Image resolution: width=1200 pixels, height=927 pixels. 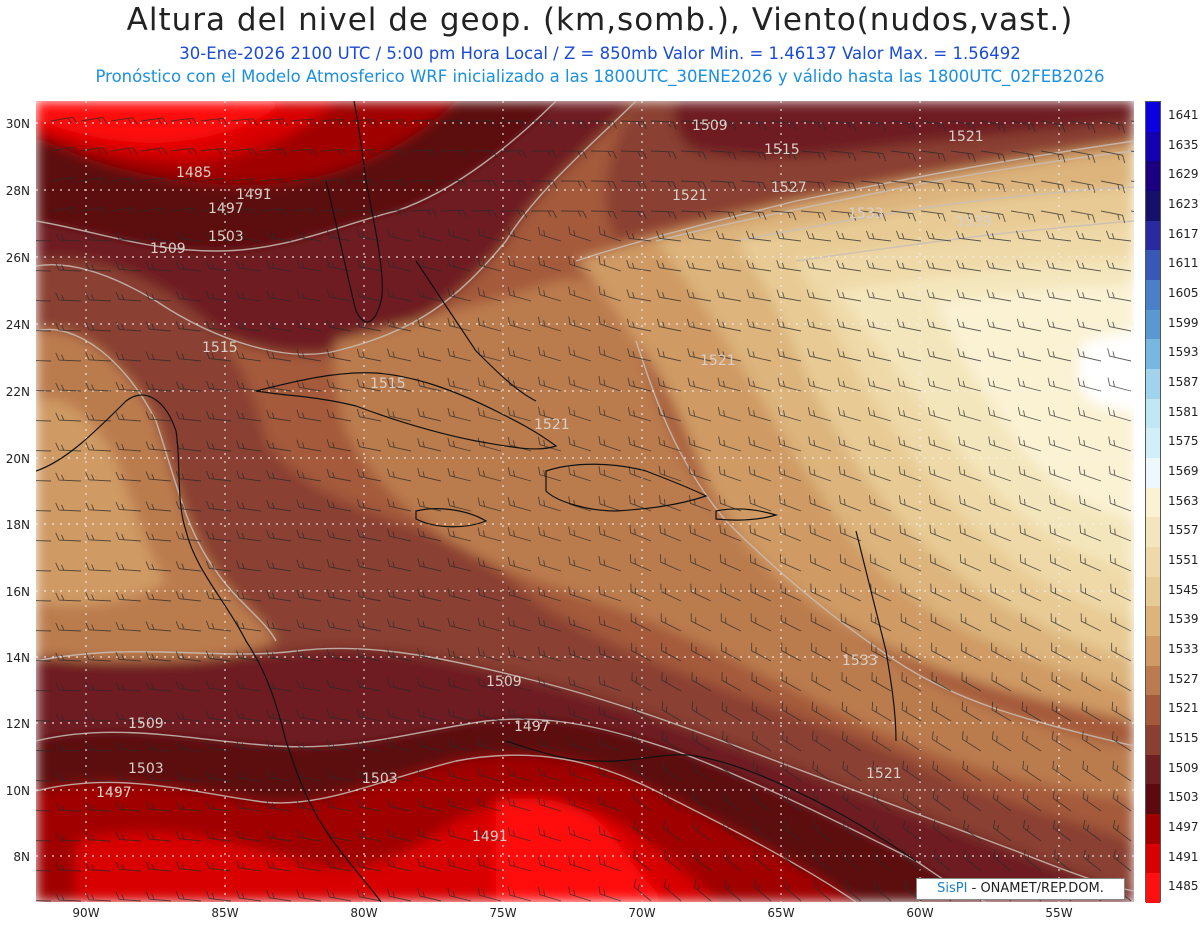 I want to click on legend-label: 1497, so click(x=1183, y=826).